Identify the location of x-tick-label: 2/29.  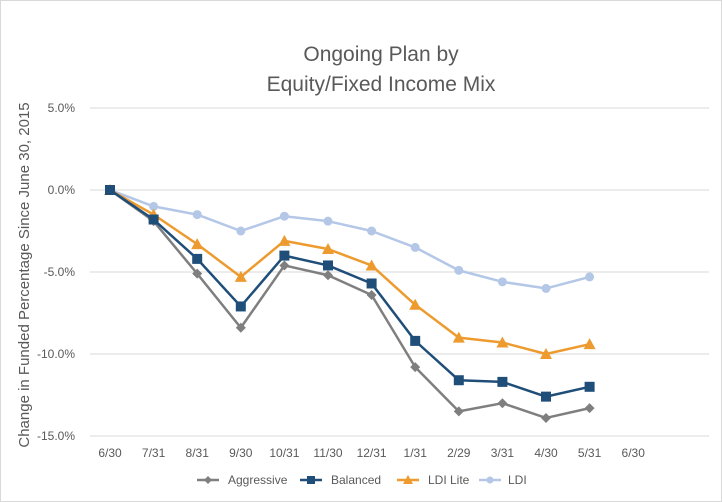
(459, 453).